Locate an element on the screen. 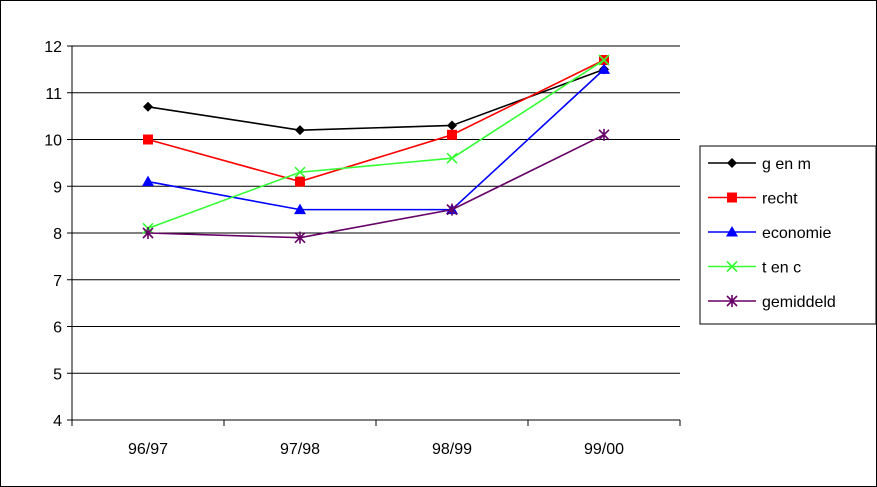  x-tick-label: 98/99 is located at coordinates (452, 449).